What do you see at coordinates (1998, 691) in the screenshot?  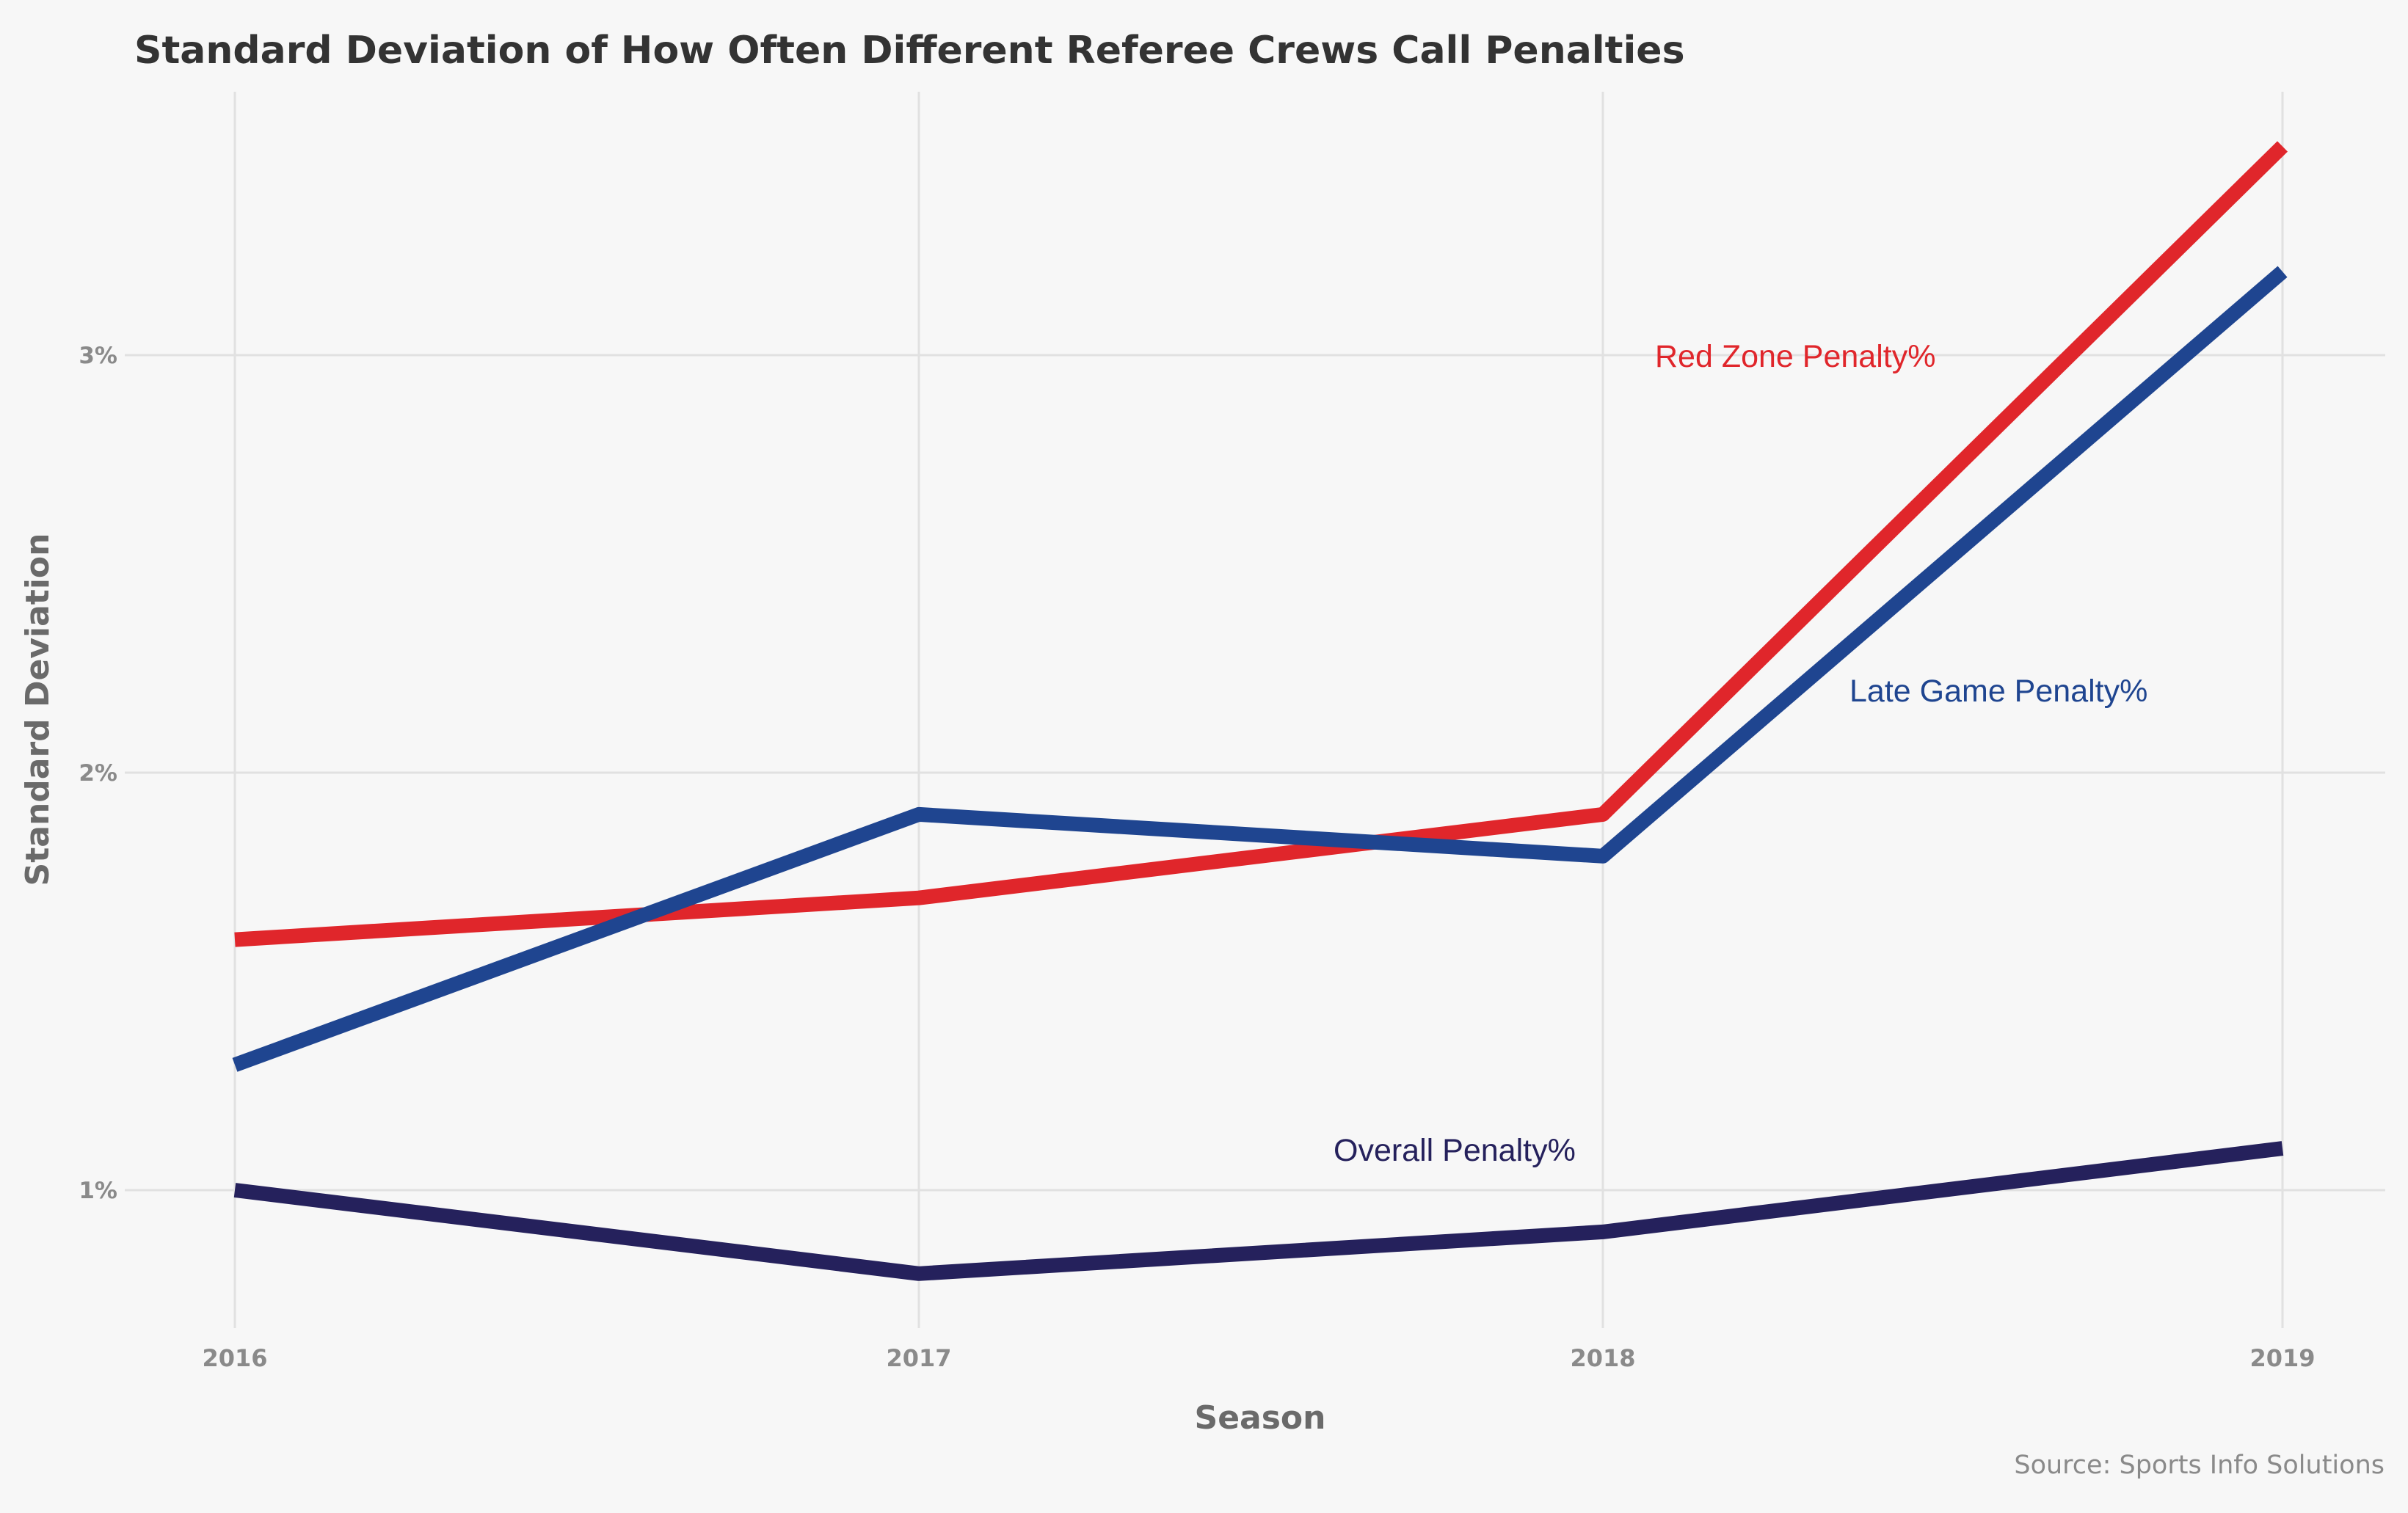 I see `series-label-late-game: Late Game Penalty%` at bounding box center [1998, 691].